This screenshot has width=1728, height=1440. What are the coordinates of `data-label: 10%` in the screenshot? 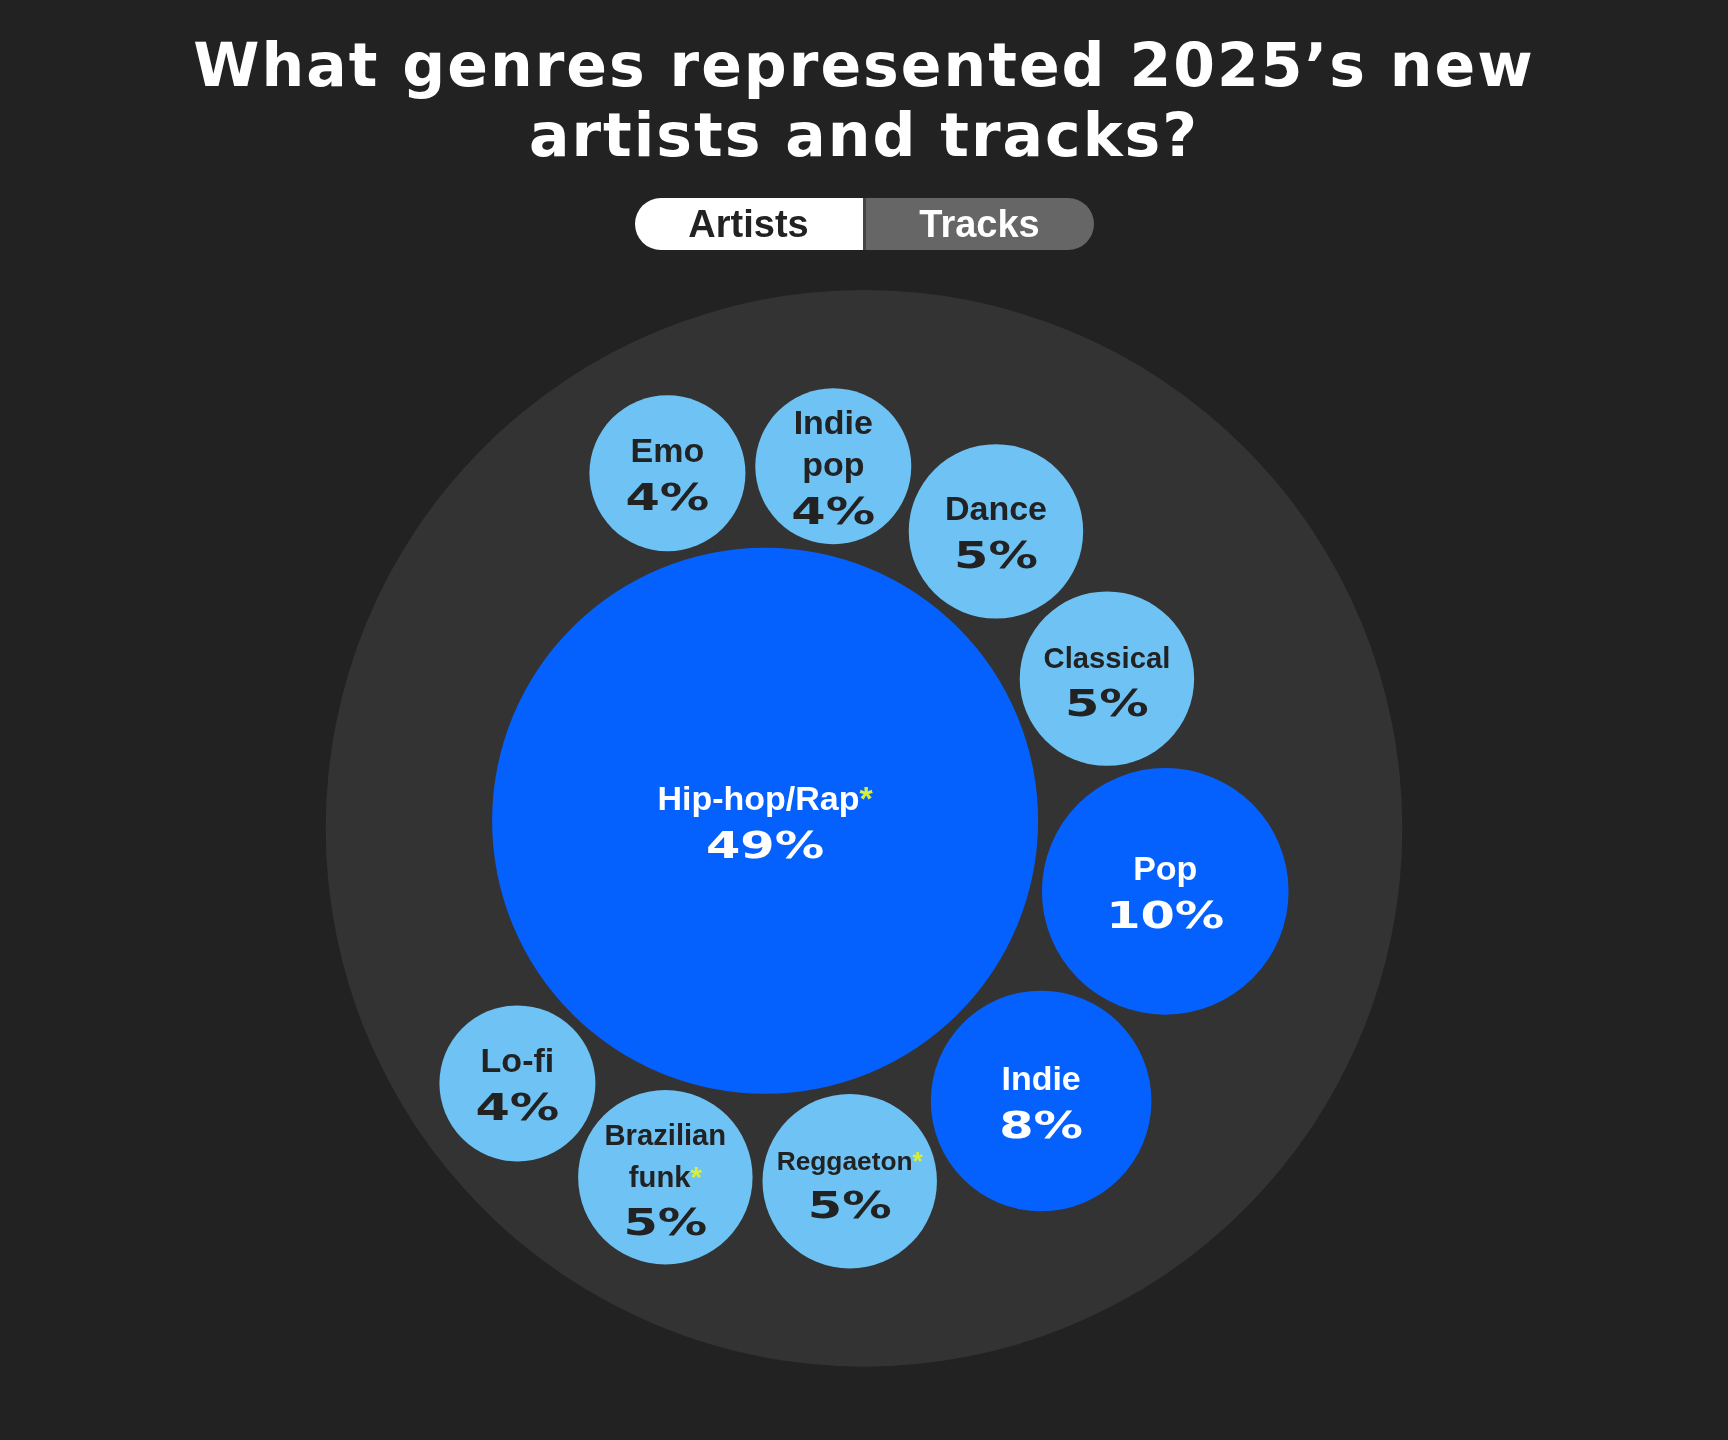 It's located at (1165, 914).